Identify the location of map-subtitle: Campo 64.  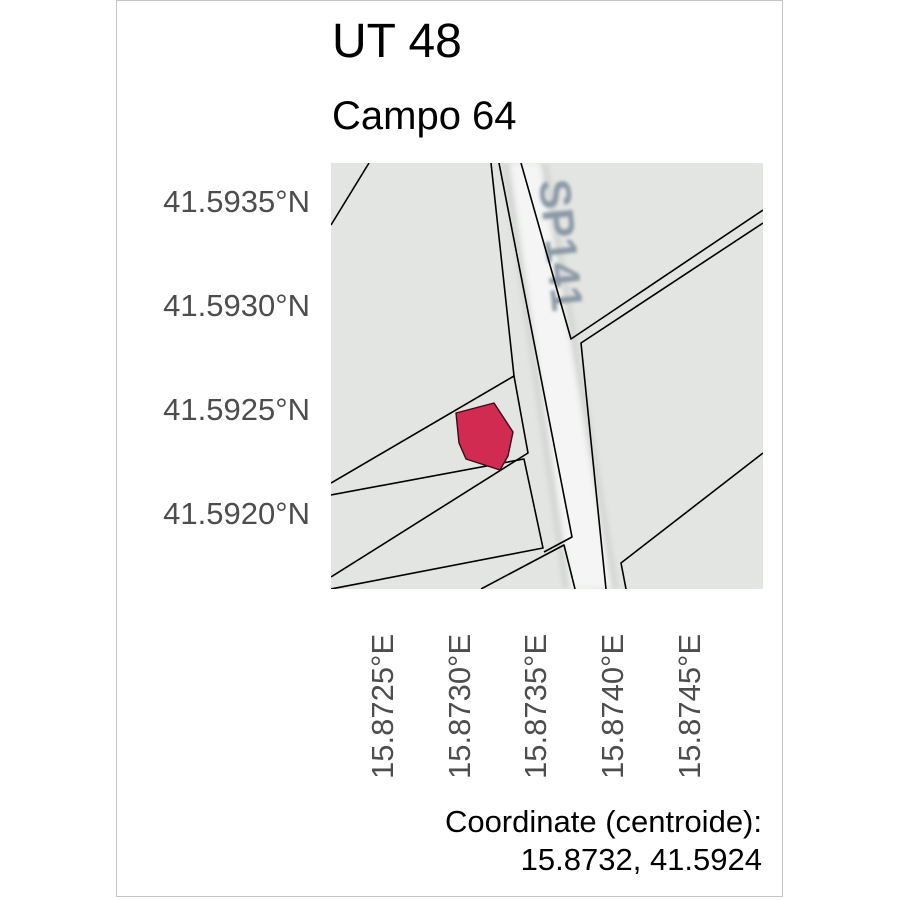
(424, 116).